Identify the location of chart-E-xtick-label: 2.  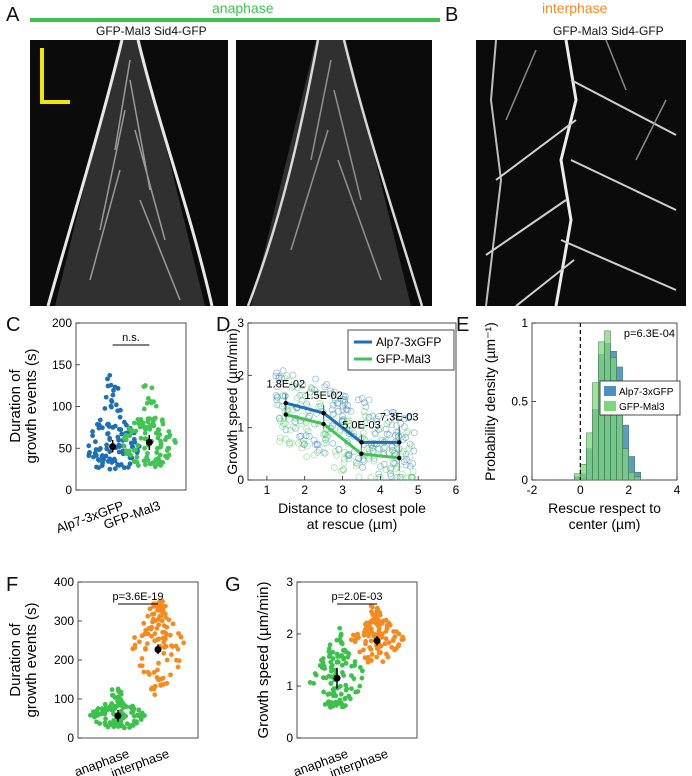
(628, 490).